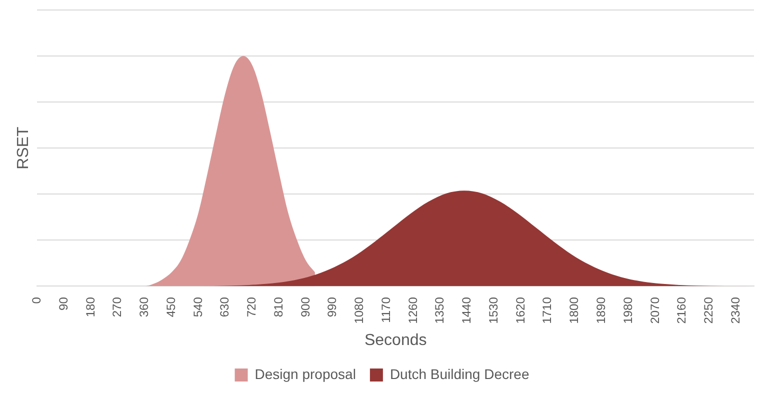 The height and width of the screenshot is (400, 762). I want to click on x-tick-label: 1890, so click(601, 310).